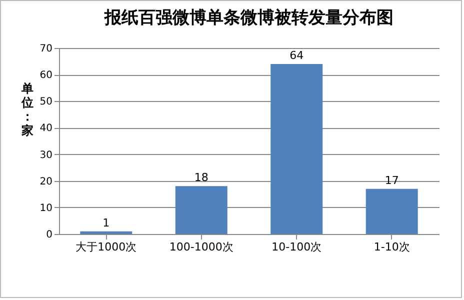 The image size is (464, 300). What do you see at coordinates (46, 208) in the screenshot?
I see `y-tick-label: 10` at bounding box center [46, 208].